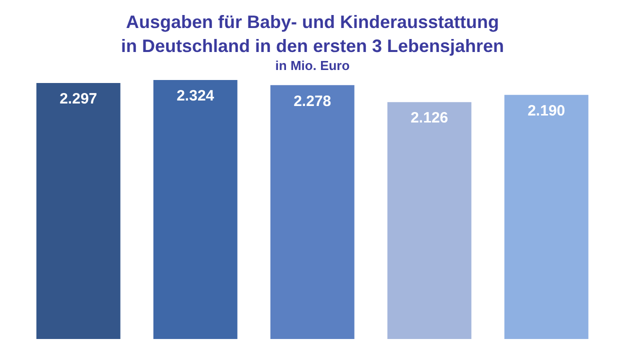  What do you see at coordinates (312, 66) in the screenshot?
I see `chart-subtitle: in Mio. Euro` at bounding box center [312, 66].